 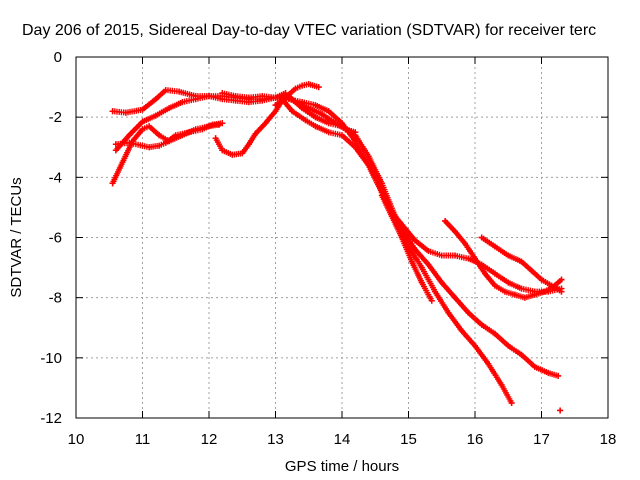 I want to click on y-tick-label: -2, so click(x=55, y=117).